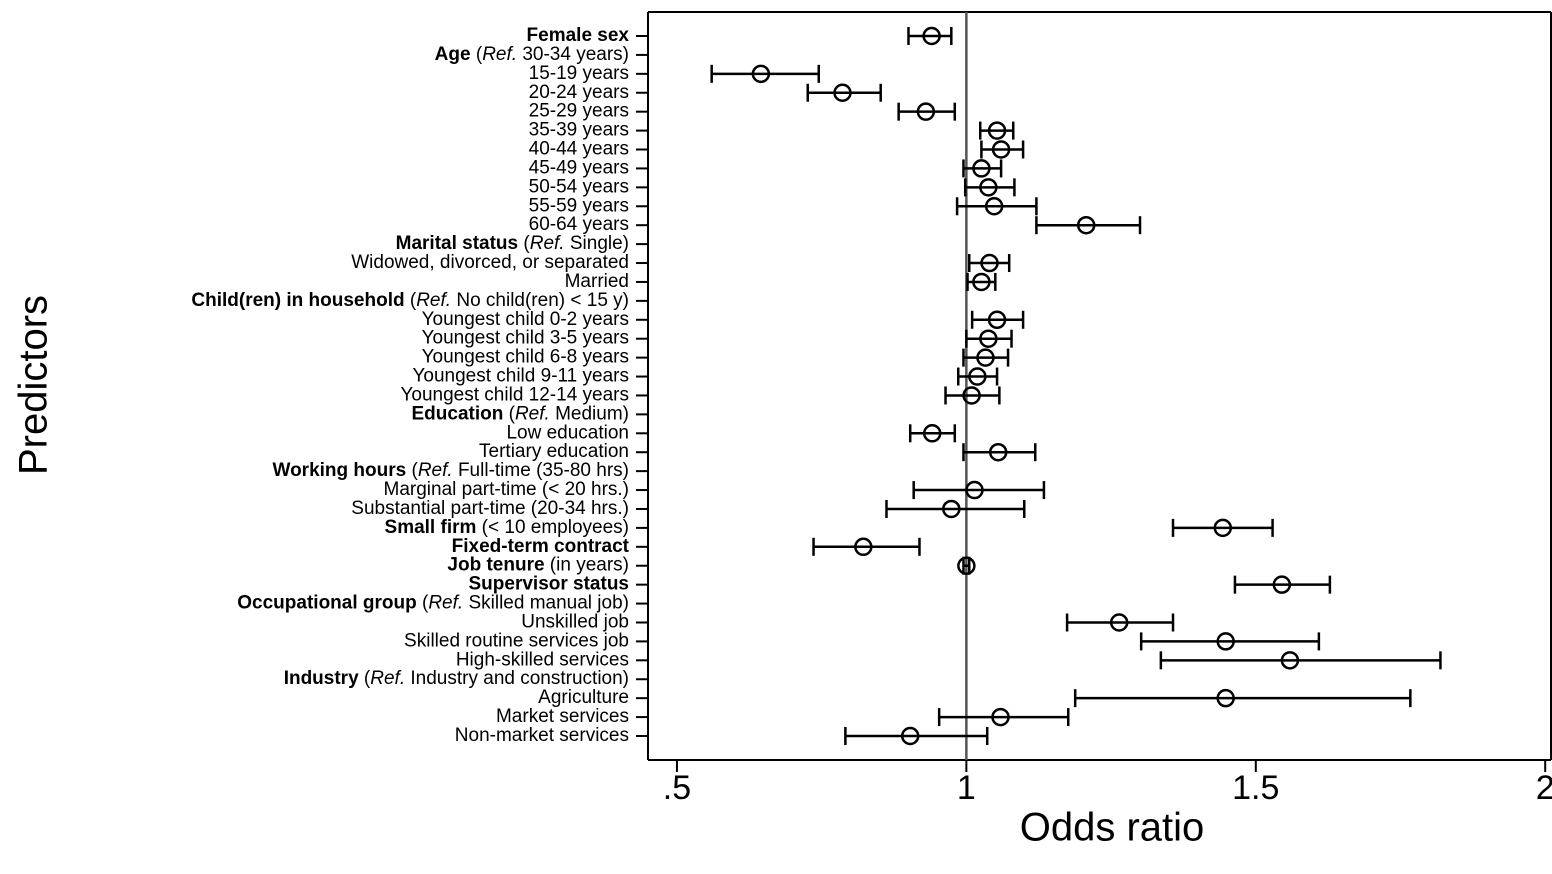 The width and height of the screenshot is (1552, 874). I want to click on label-part: 15-19 years, so click(579, 73).